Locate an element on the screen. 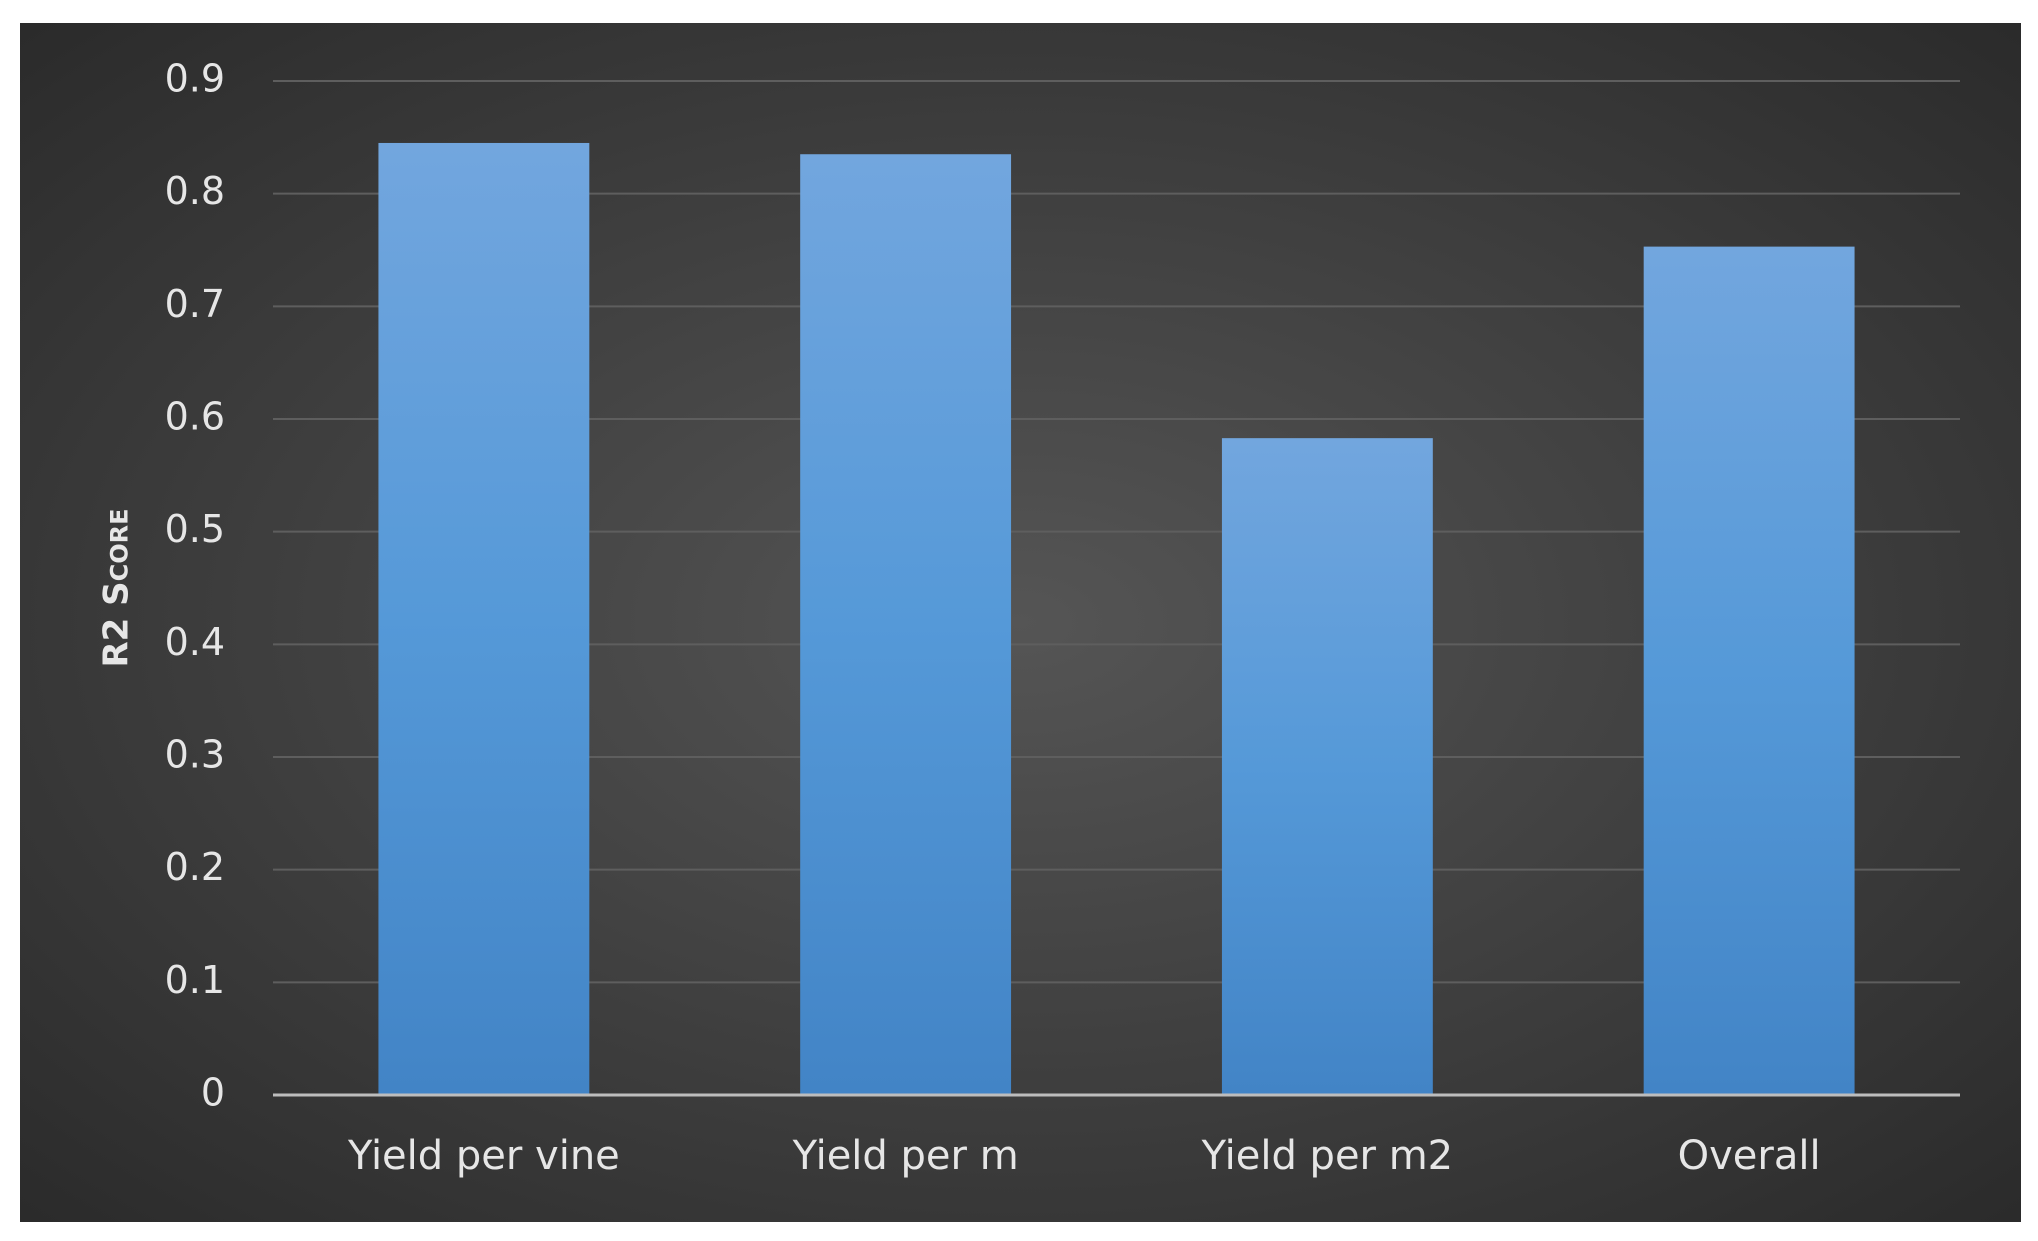 The image size is (2038, 1241). y-tick-label: 0.3 is located at coordinates (195, 755).